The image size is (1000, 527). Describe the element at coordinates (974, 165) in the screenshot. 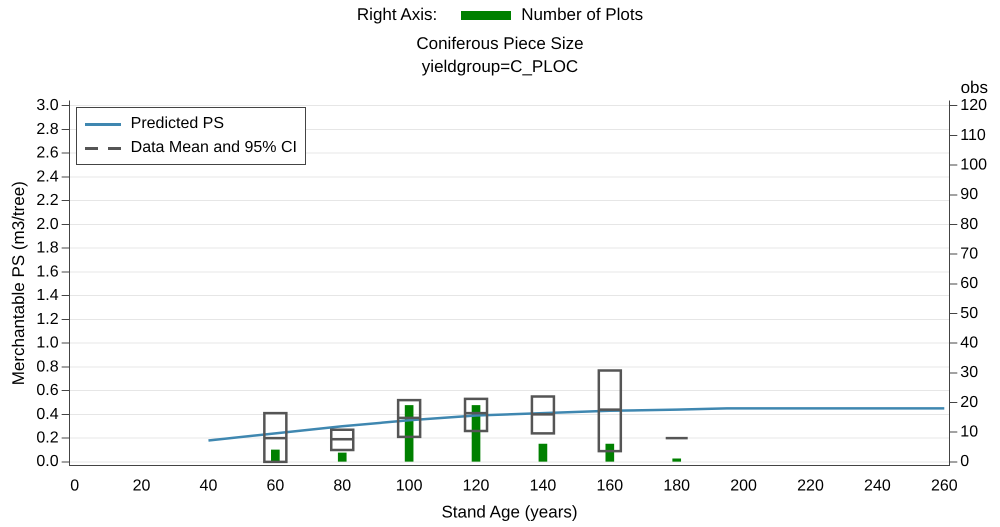

I see `y2-tick-label: 100` at that location.